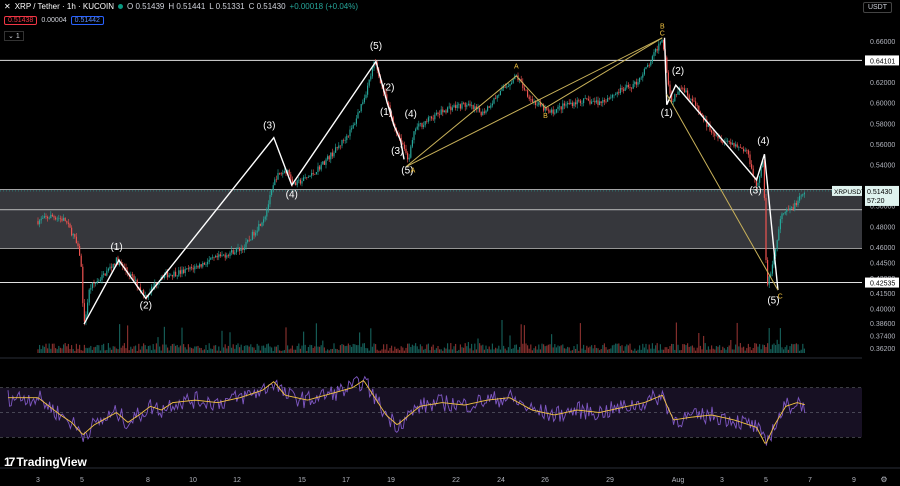 The width and height of the screenshot is (900, 486). What do you see at coordinates (391, 480) in the screenshot?
I see `time-tick-7: 19` at bounding box center [391, 480].